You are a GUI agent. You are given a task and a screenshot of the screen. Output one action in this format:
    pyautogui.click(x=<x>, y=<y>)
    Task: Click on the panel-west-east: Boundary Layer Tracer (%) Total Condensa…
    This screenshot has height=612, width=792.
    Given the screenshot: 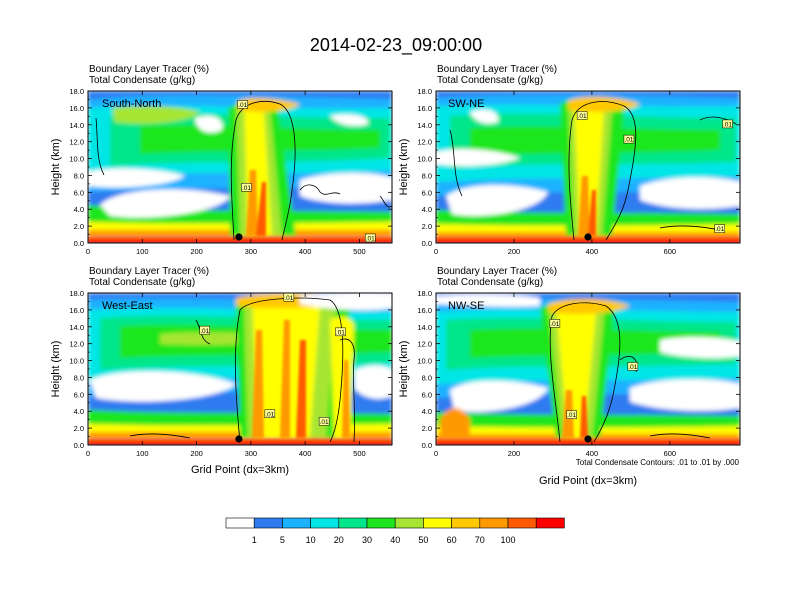 What is the action you would take?
    pyautogui.click(x=221, y=371)
    